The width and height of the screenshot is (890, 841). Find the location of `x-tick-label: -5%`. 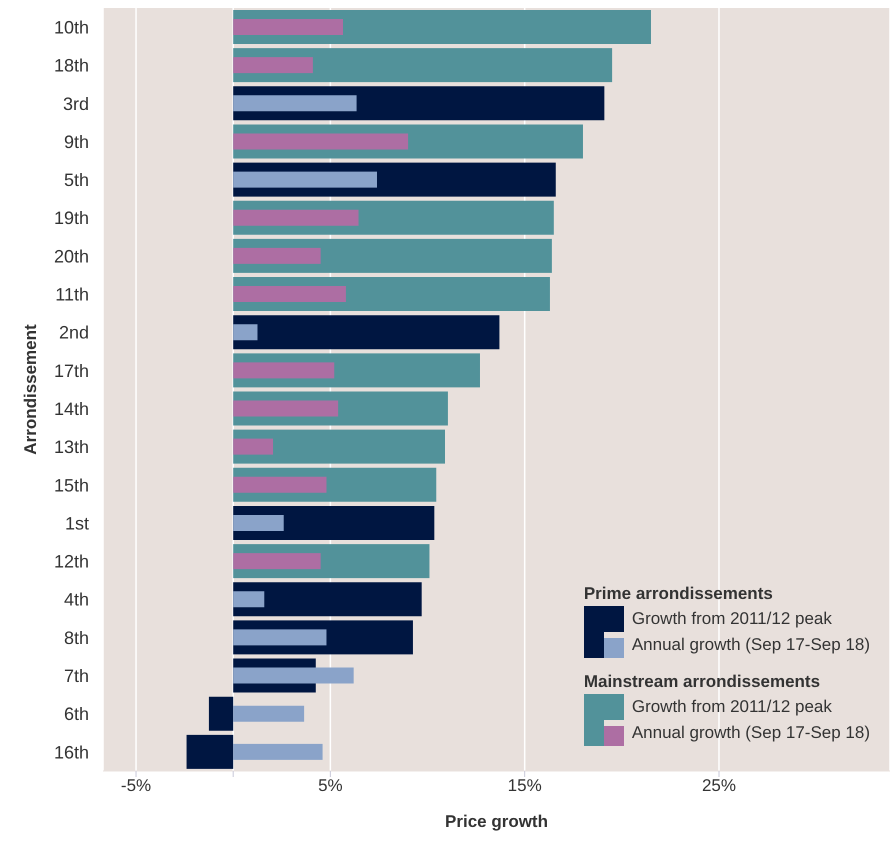

x-tick-label: -5% is located at coordinates (136, 786).